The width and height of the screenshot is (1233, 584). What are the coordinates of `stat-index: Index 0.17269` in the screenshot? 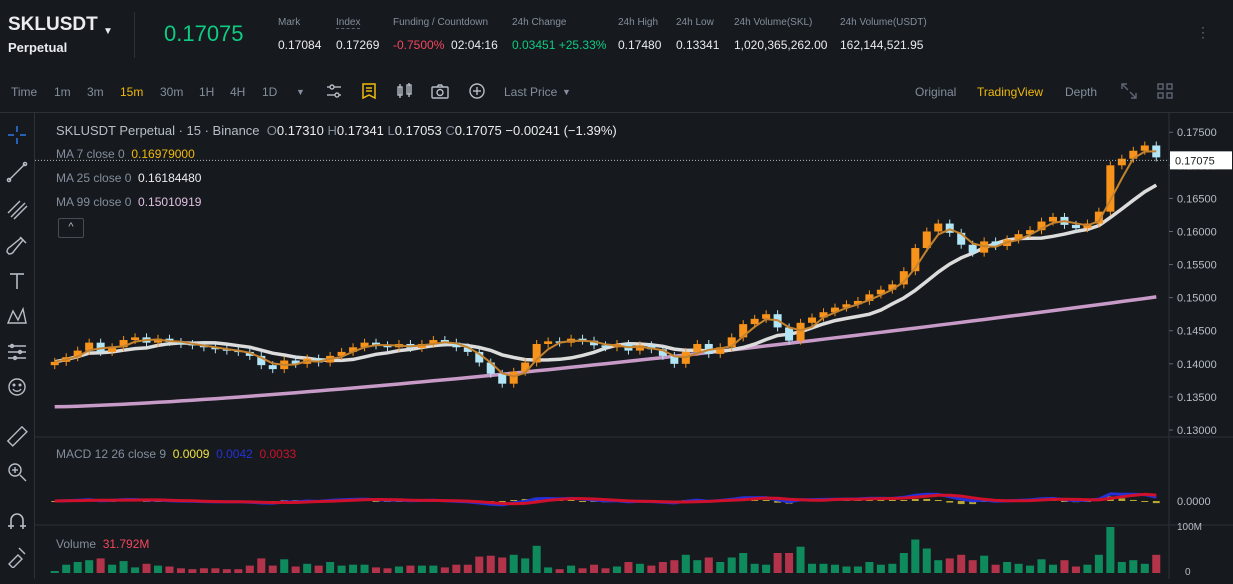 It's located at (357, 34).